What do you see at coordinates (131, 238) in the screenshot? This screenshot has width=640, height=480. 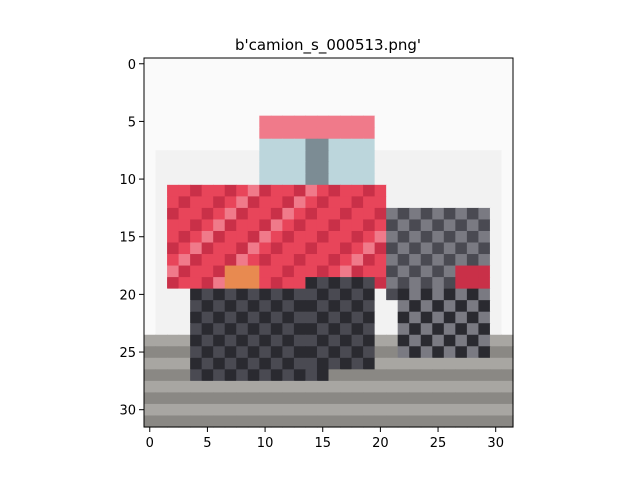 I see `y-axis: 0 5 10 15 20 25 30` at bounding box center [131, 238].